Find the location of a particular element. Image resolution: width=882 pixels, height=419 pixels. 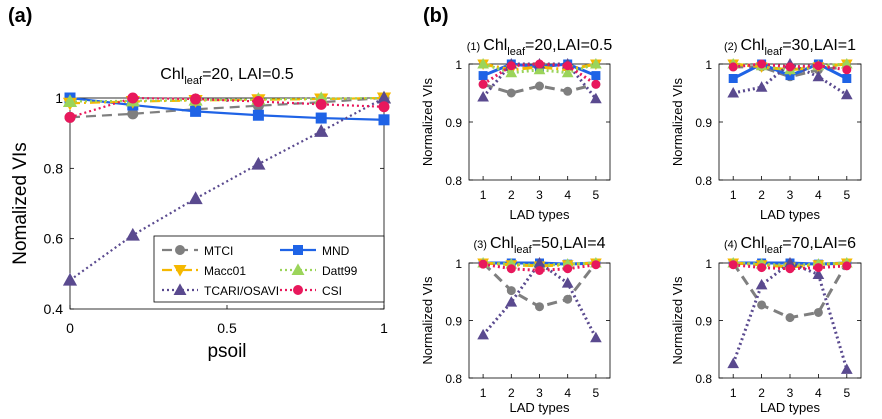

chart-title: (4) Chlleaf=70,LAI=6 is located at coordinates (790, 245).